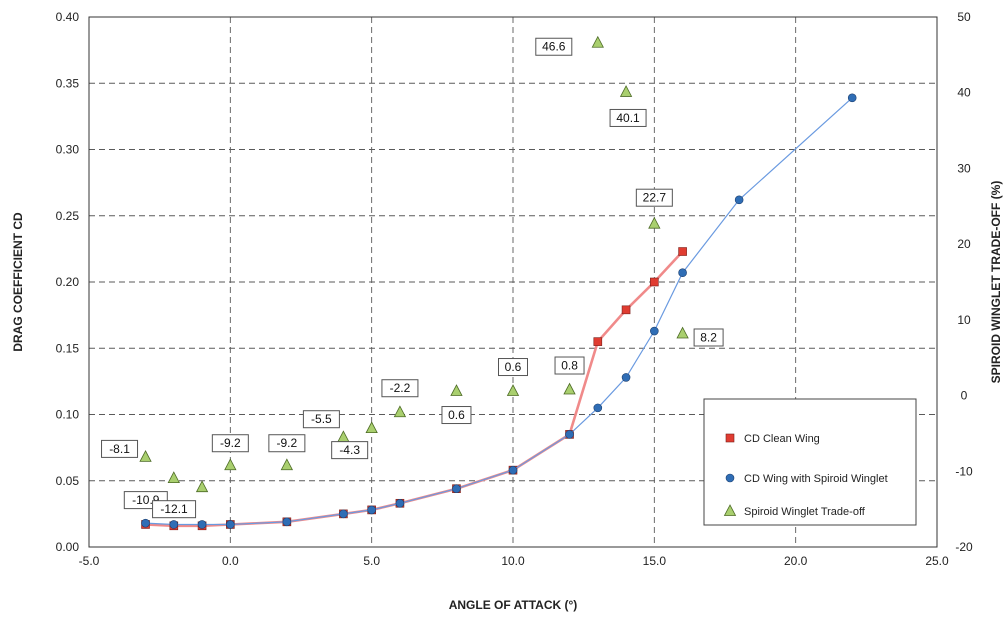 This screenshot has width=1004, height=619. I want to click on x-tick-label: 5.0, so click(371, 561).